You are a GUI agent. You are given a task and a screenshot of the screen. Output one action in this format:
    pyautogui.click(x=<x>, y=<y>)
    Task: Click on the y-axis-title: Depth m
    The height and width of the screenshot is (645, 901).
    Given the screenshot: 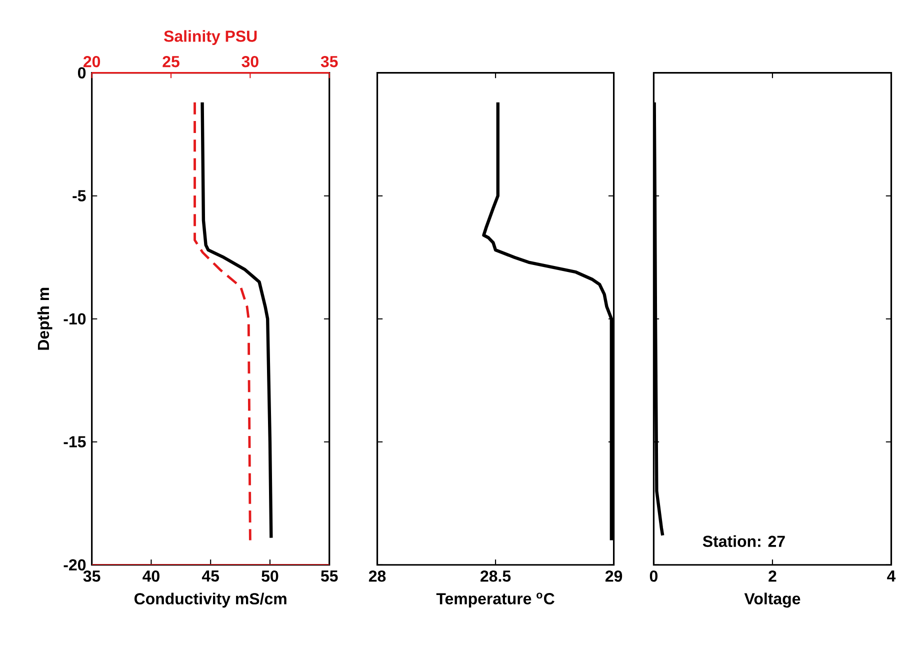 What is the action you would take?
    pyautogui.click(x=44, y=319)
    